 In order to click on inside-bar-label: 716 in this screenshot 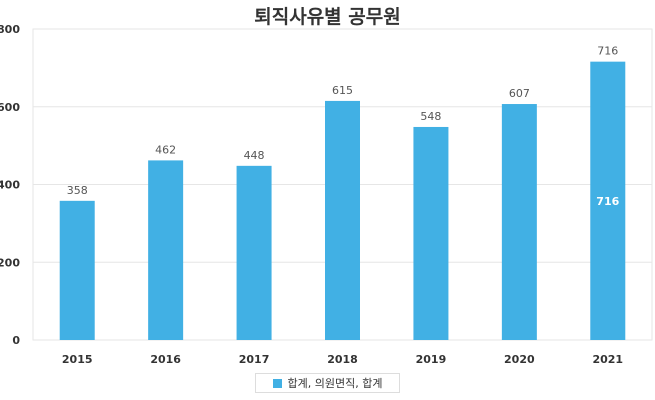, I will do `click(607, 201)`.